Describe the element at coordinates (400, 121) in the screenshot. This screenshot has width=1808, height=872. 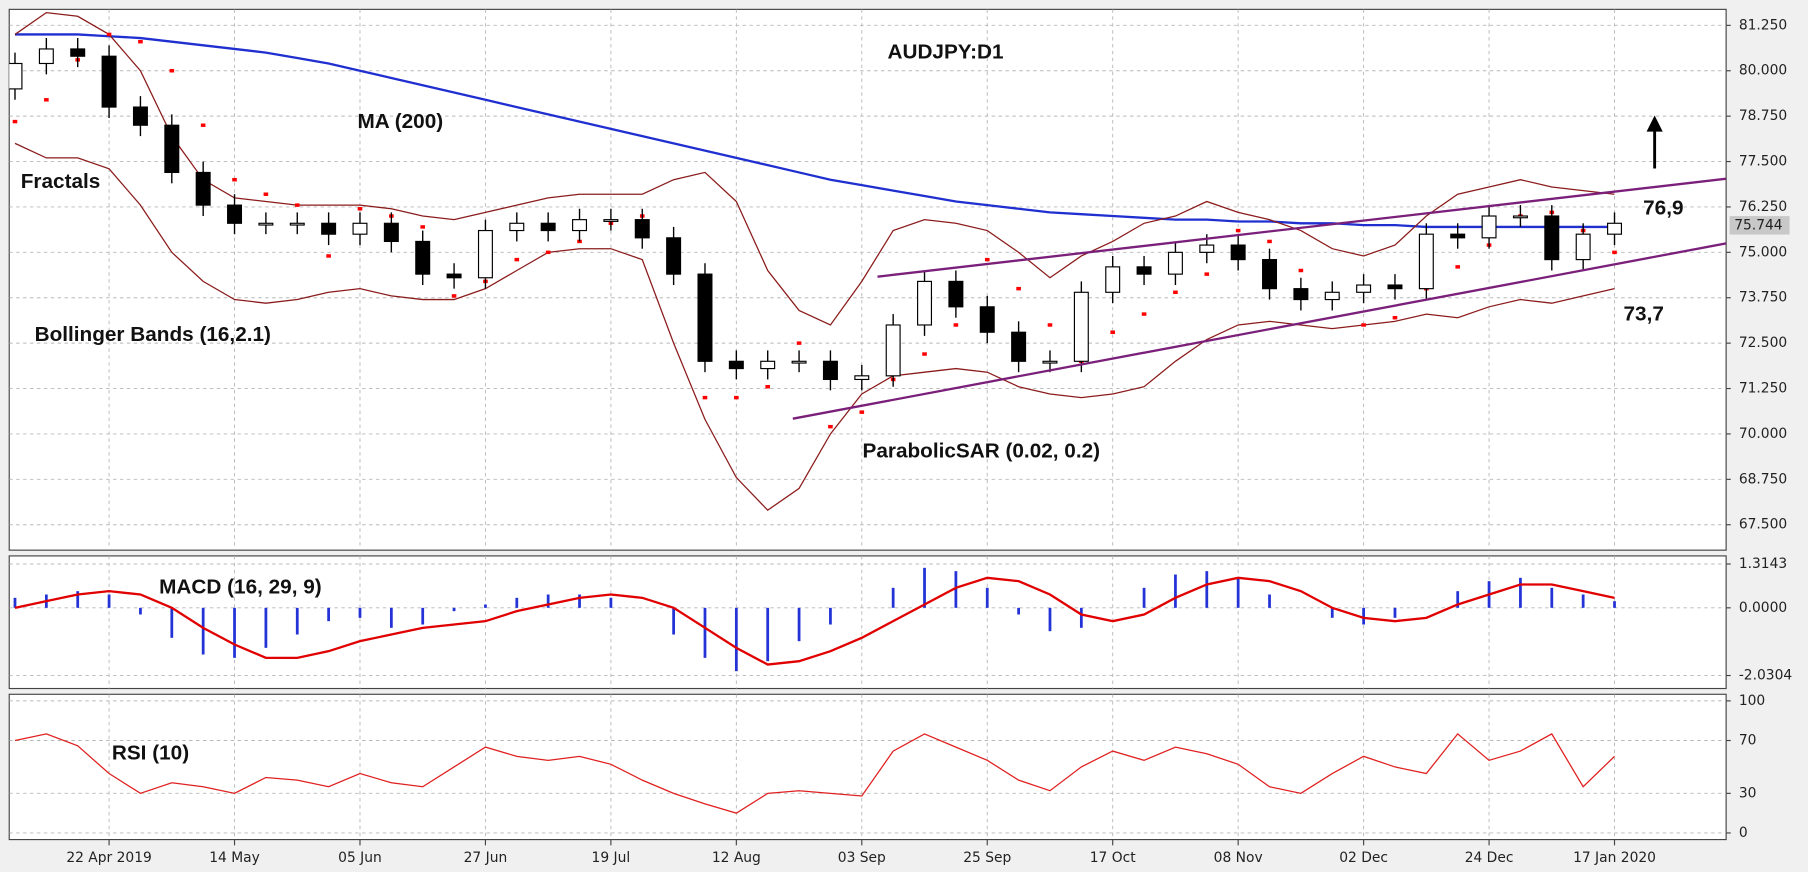
I see `indicator-label: MA (200)` at that location.